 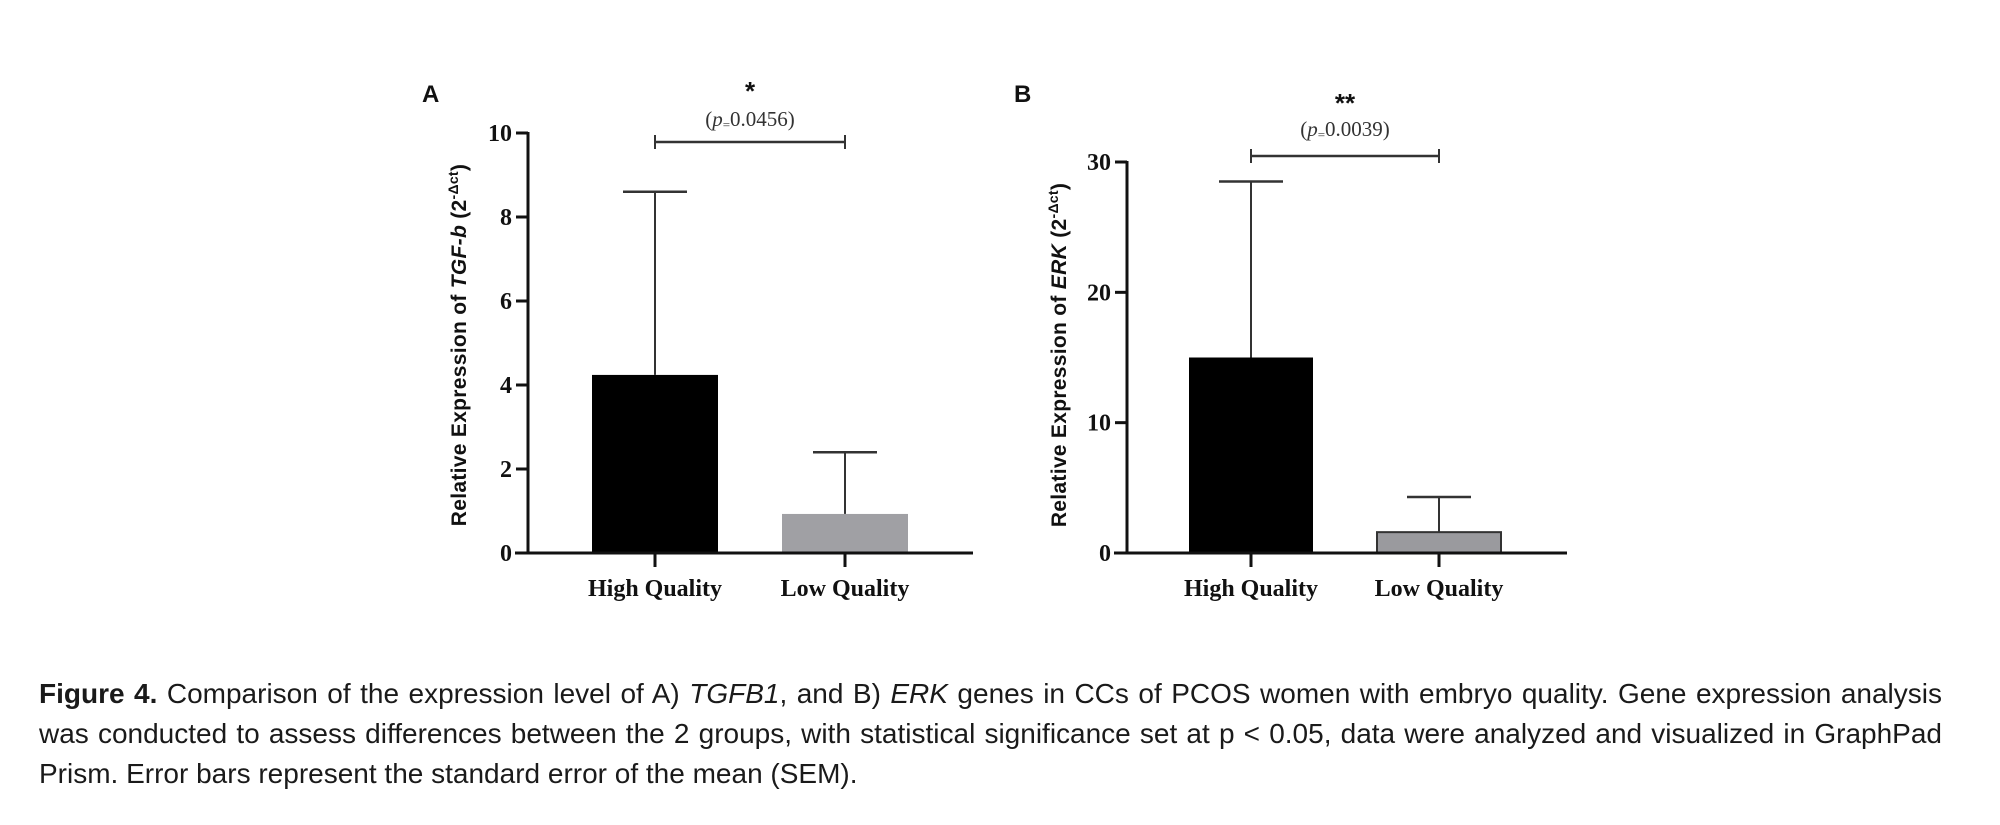 What do you see at coordinates (835, 693) in the screenshot?
I see `caption-text-2: , and B)` at bounding box center [835, 693].